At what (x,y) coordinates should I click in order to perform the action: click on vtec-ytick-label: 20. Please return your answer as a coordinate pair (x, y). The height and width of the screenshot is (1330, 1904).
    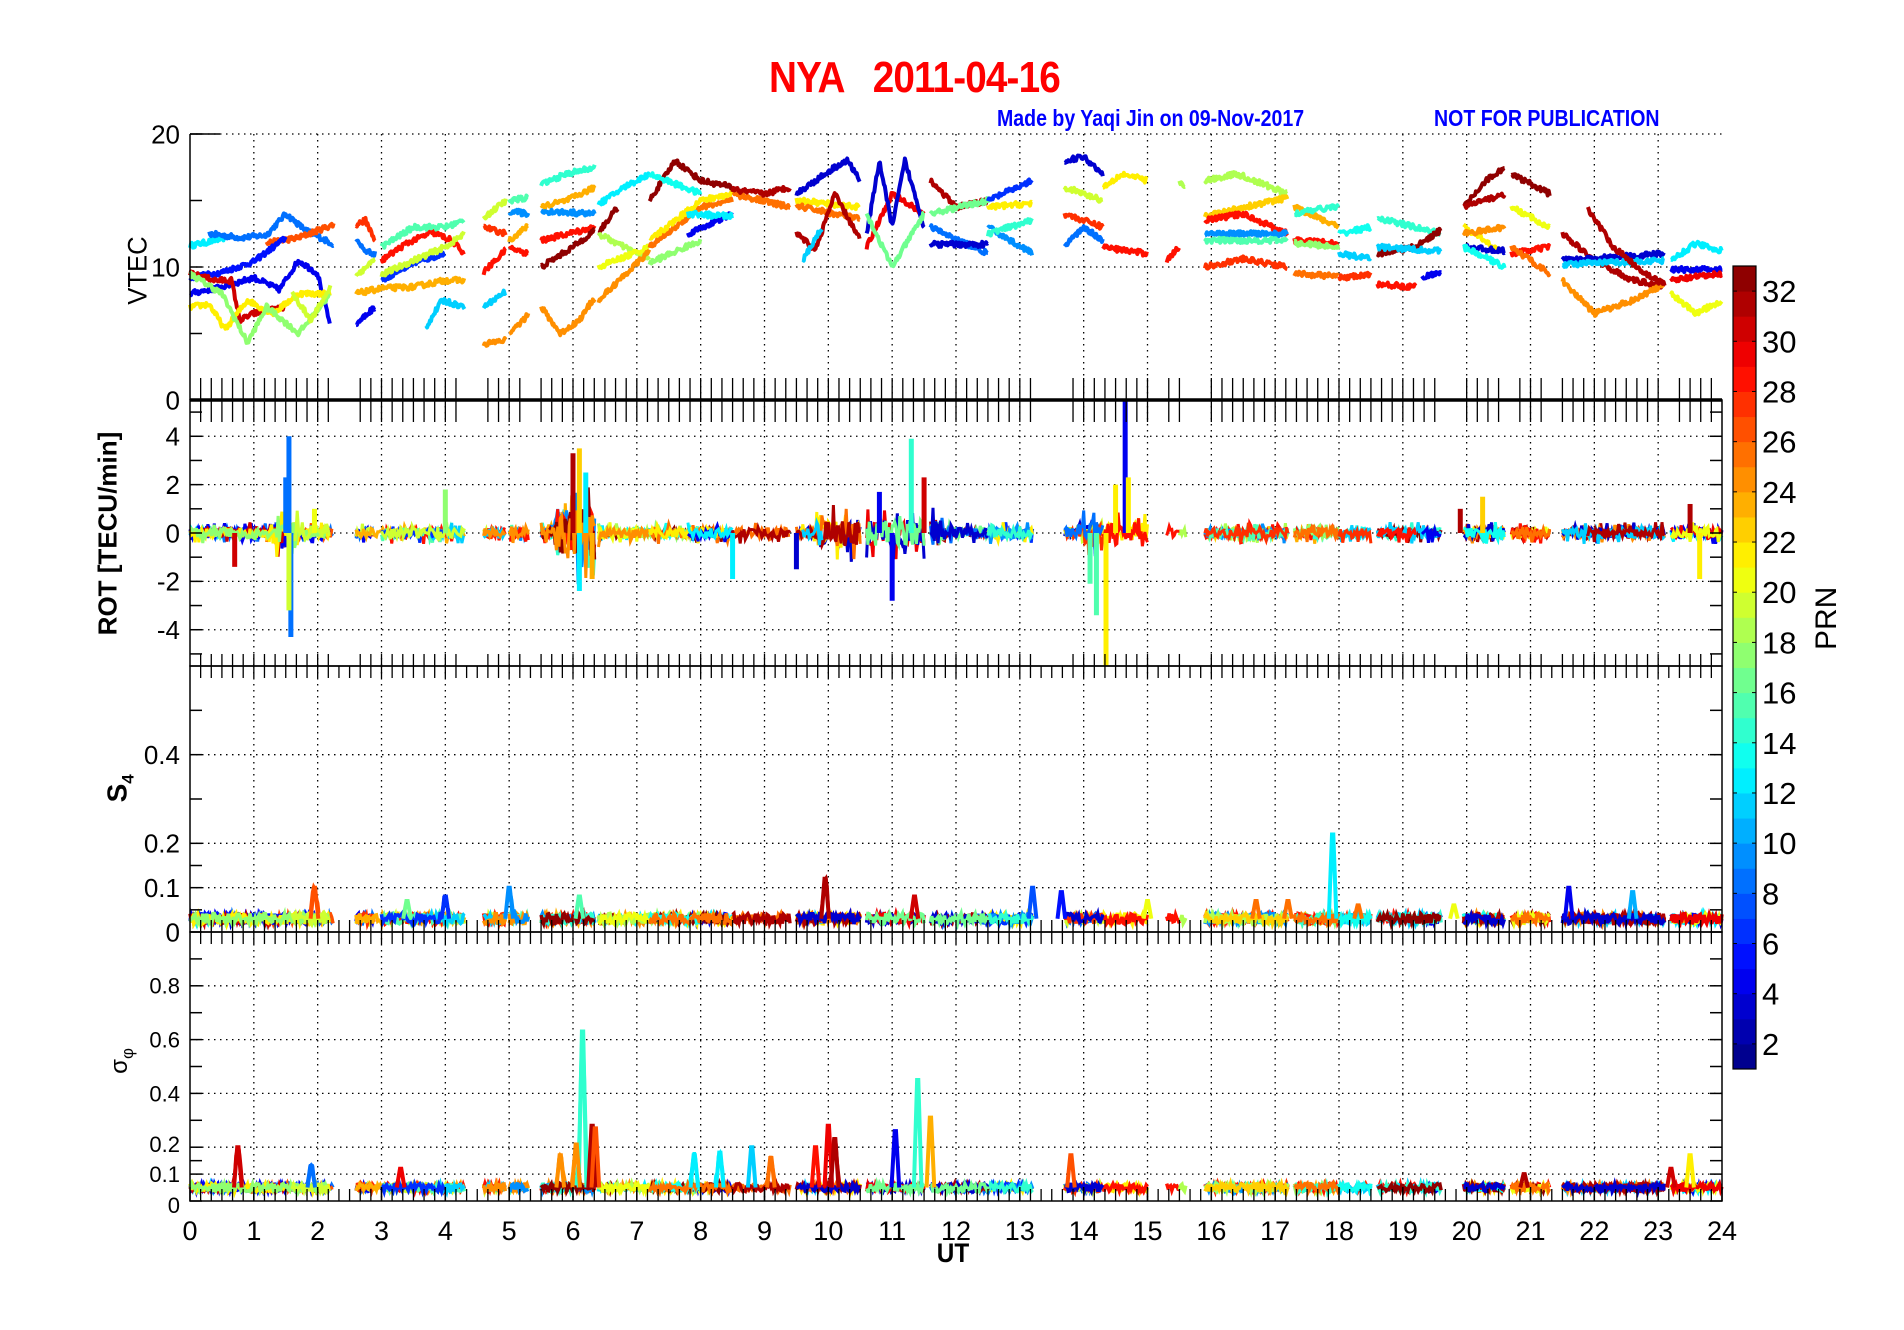
    Looking at the image, I should click on (165, 134).